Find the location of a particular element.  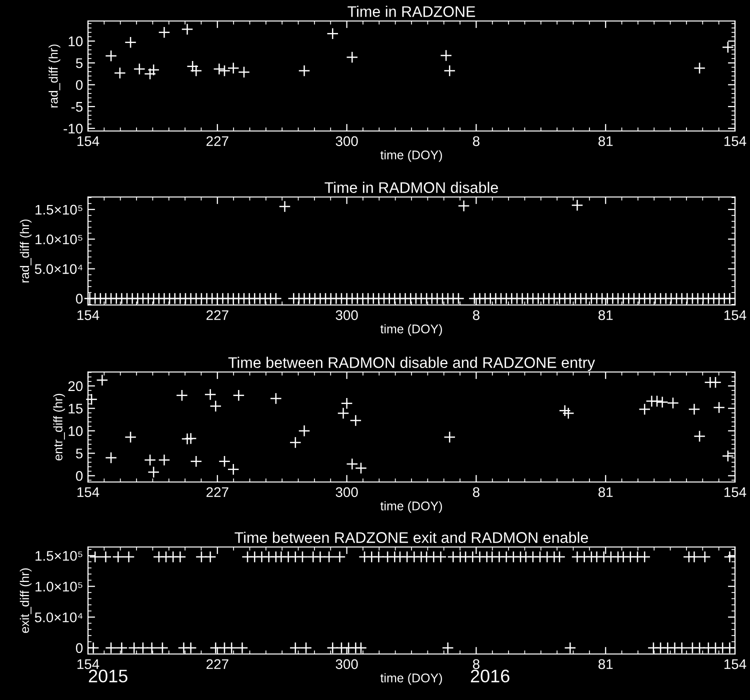

y-tick-label: -10 is located at coordinates (73, 129).